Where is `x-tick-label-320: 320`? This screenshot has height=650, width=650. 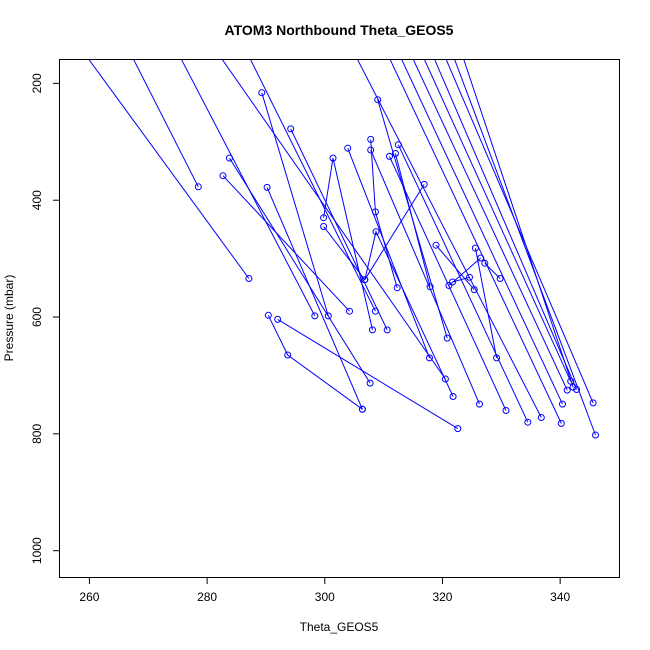 x-tick-label-320: 320 is located at coordinates (442, 597).